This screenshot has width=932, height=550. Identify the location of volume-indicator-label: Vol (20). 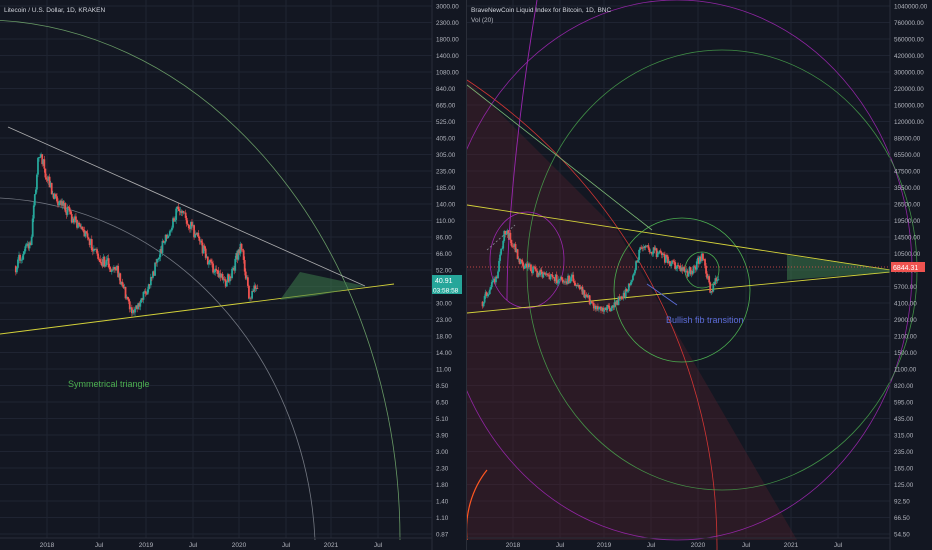
(482, 20).